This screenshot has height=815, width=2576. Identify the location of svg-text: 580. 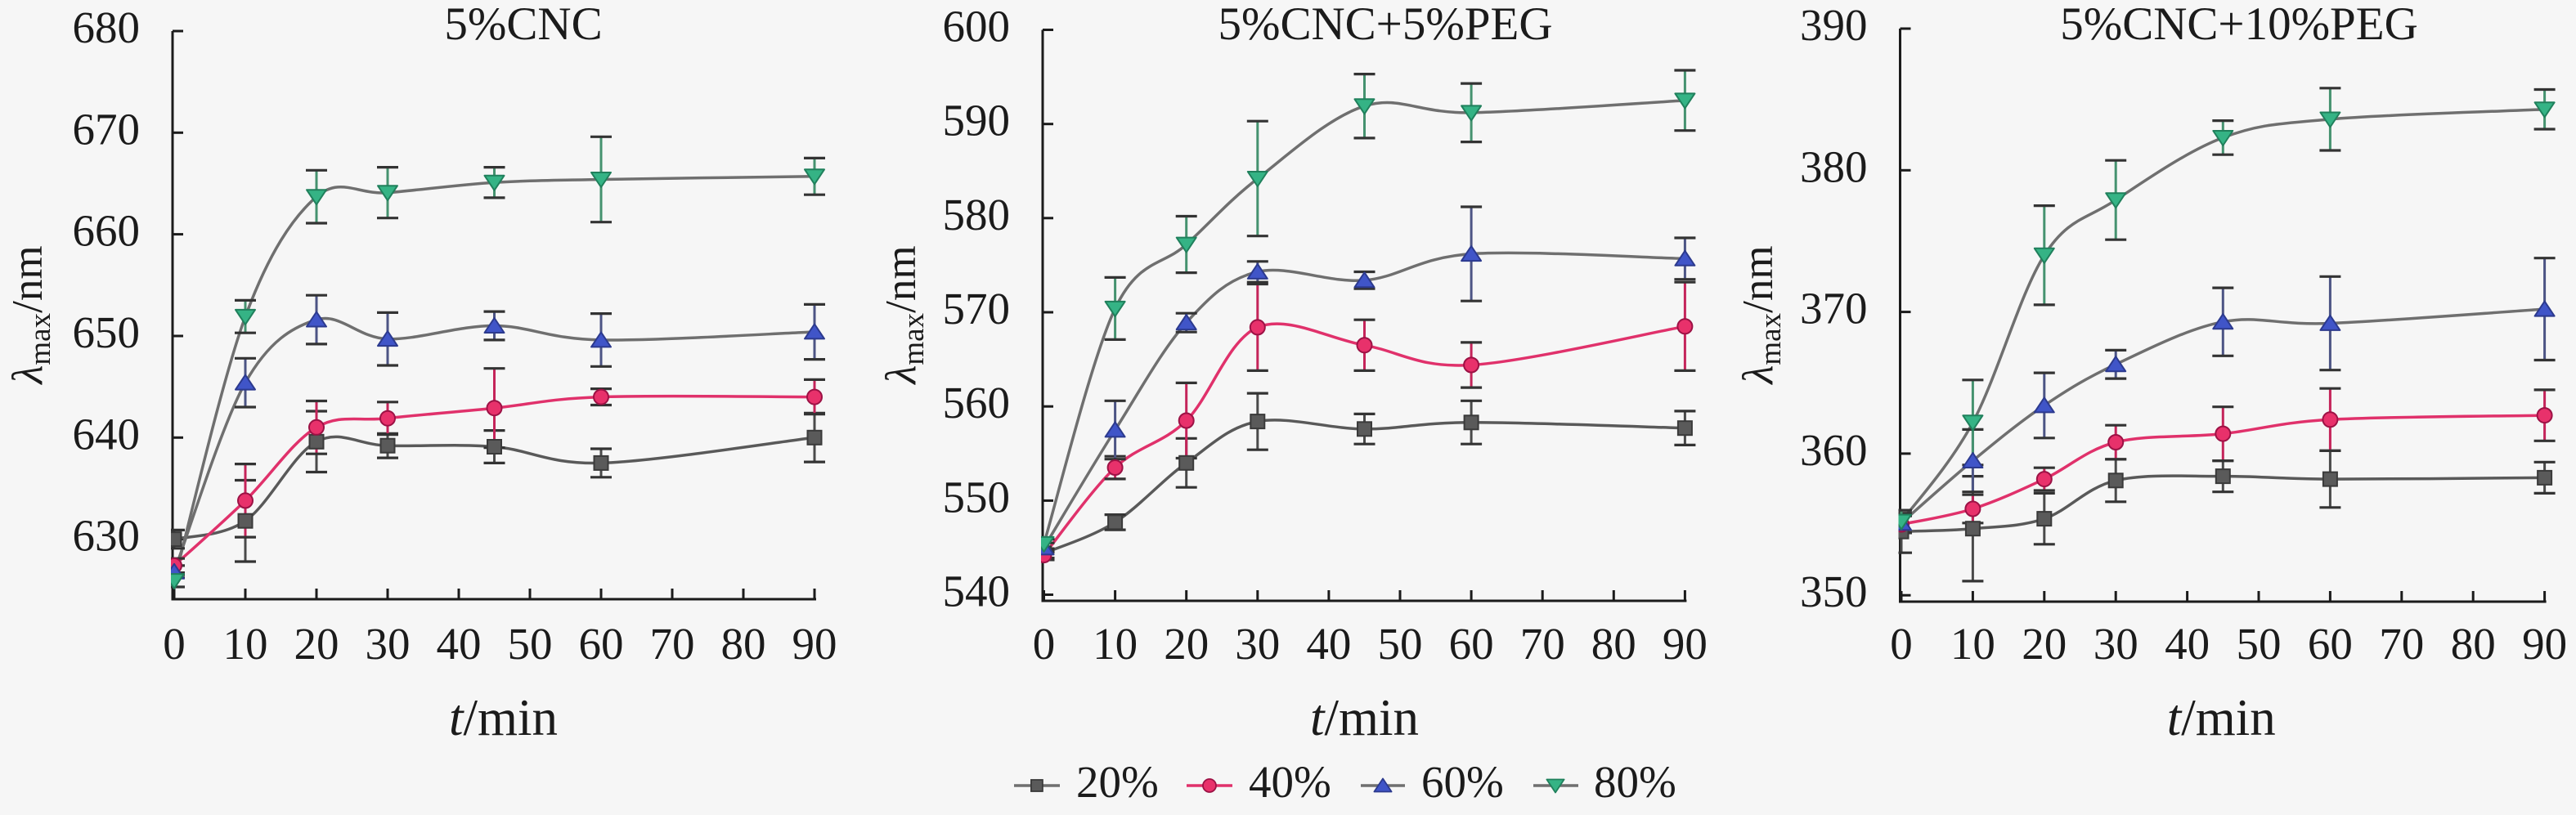
(977, 215).